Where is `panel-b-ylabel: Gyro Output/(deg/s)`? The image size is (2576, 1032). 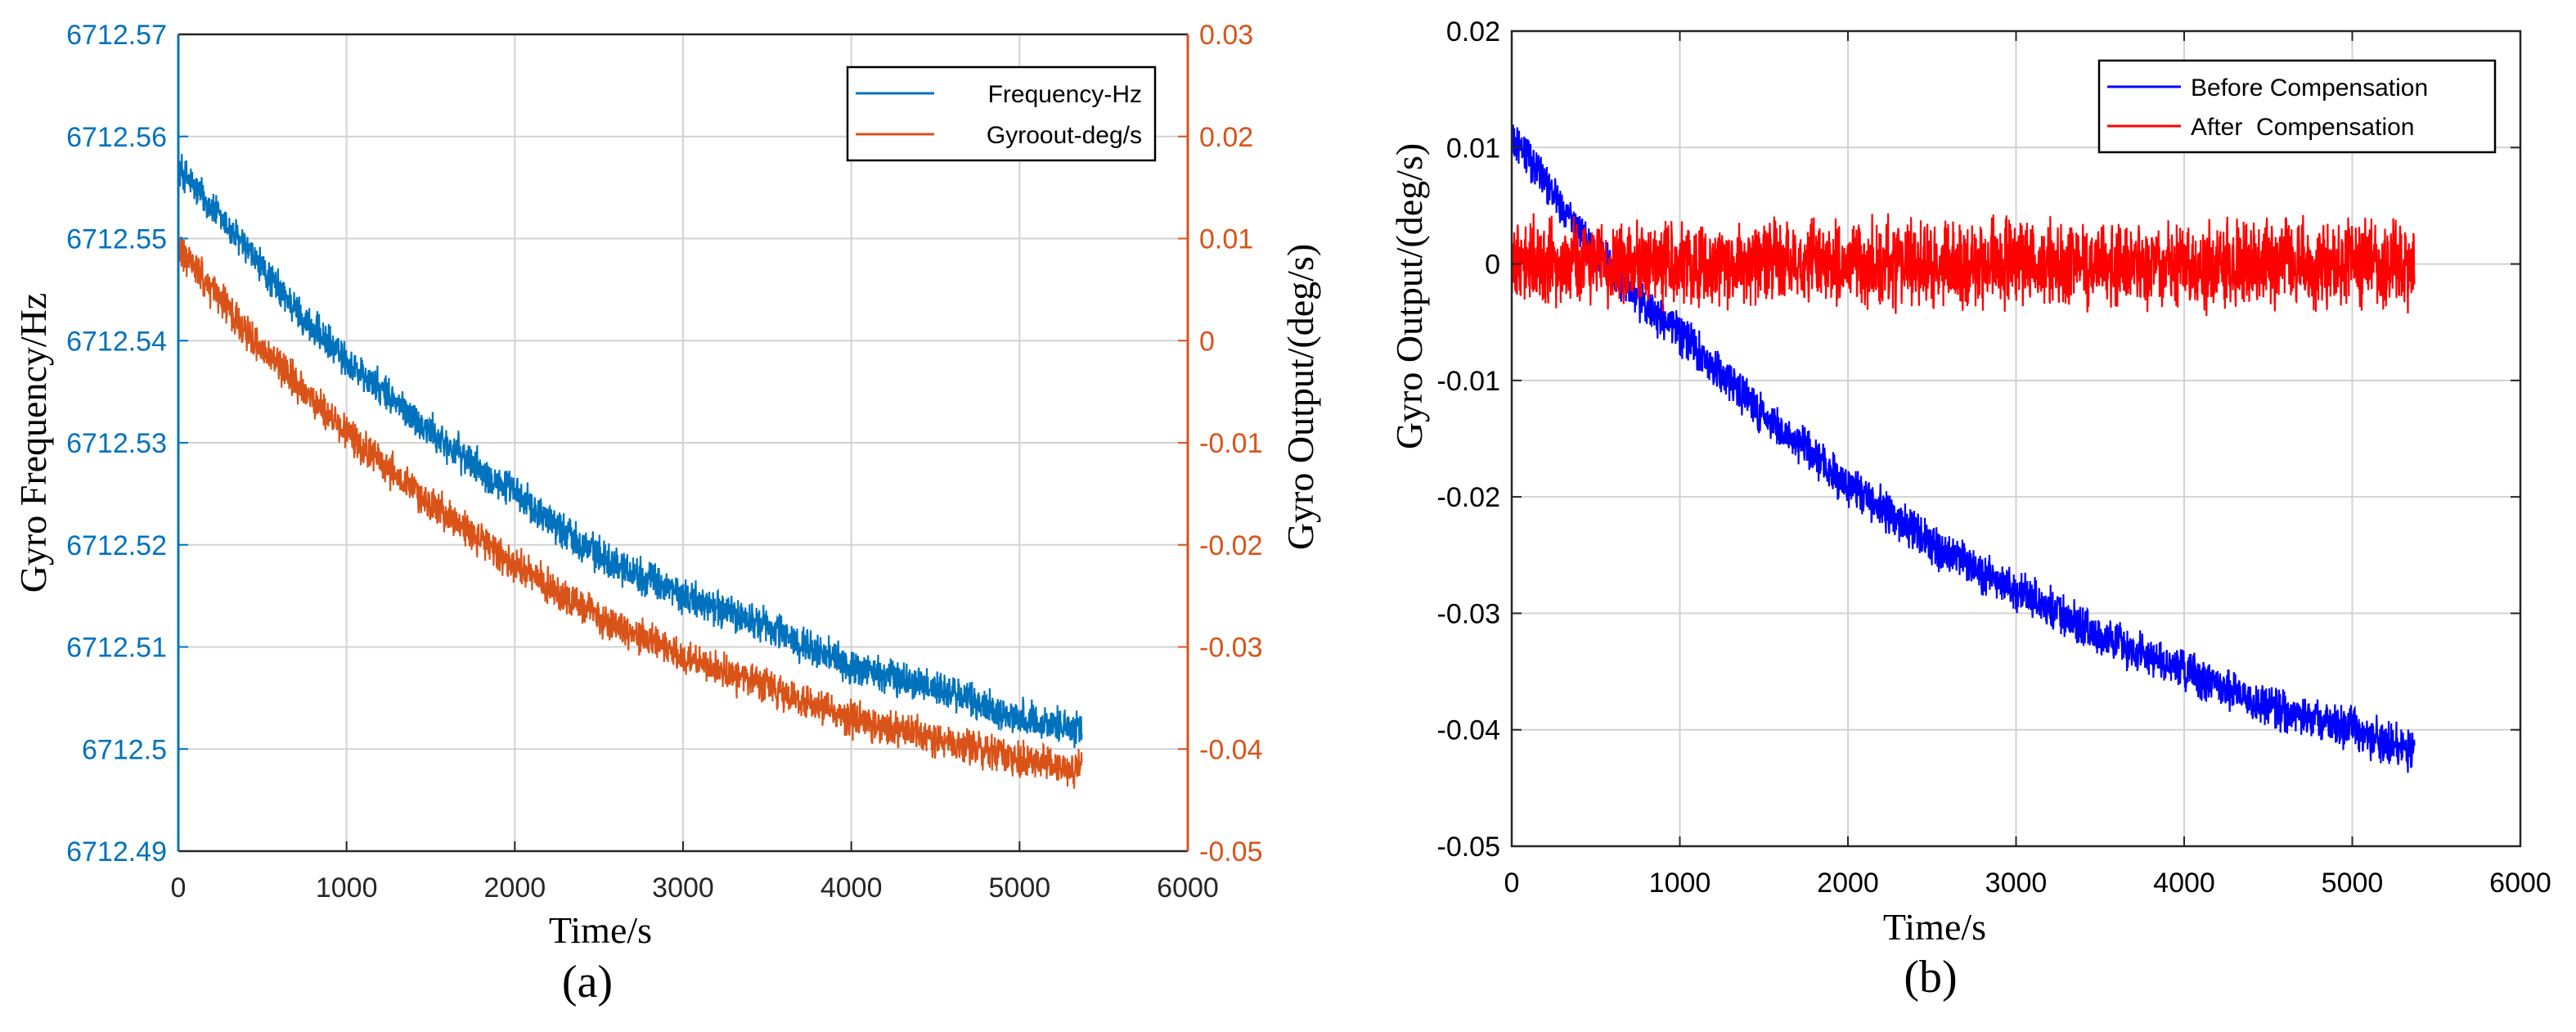
panel-b-ylabel: Gyro Output/(deg/s) is located at coordinates (1409, 296).